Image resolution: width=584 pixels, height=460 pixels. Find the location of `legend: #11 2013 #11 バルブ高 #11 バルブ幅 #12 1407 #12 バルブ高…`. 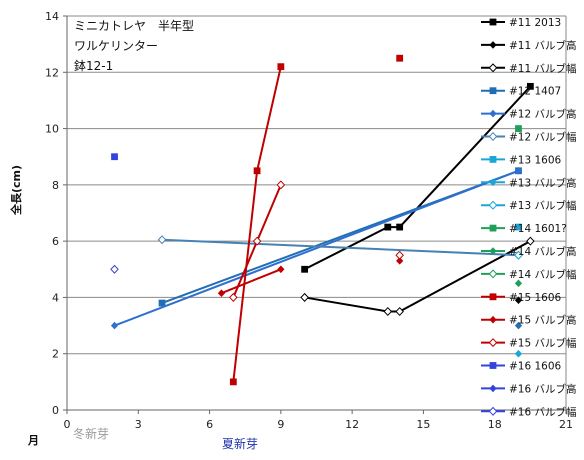

legend: #11 2013 #11 バルブ高 #11 バルブ幅 #12 1407 #12 バルブ高… is located at coordinates (529, 217).